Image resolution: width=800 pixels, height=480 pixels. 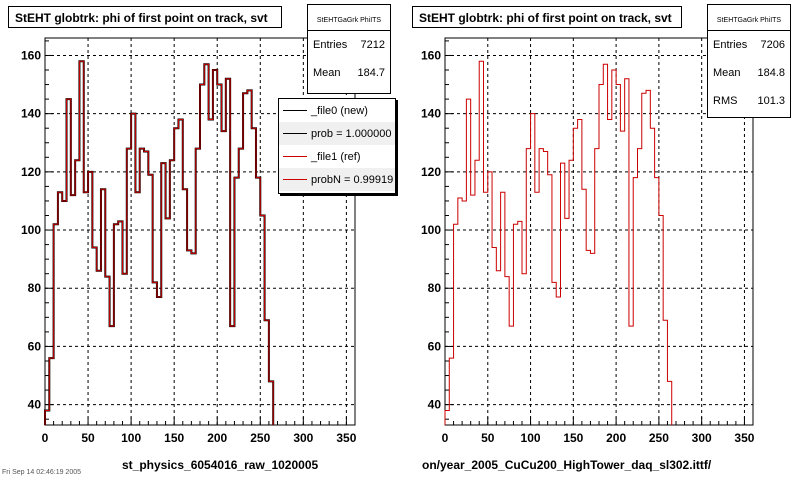 What do you see at coordinates (435, 346) in the screenshot?
I see `right-y-tick-label-60: 60` at bounding box center [435, 346].